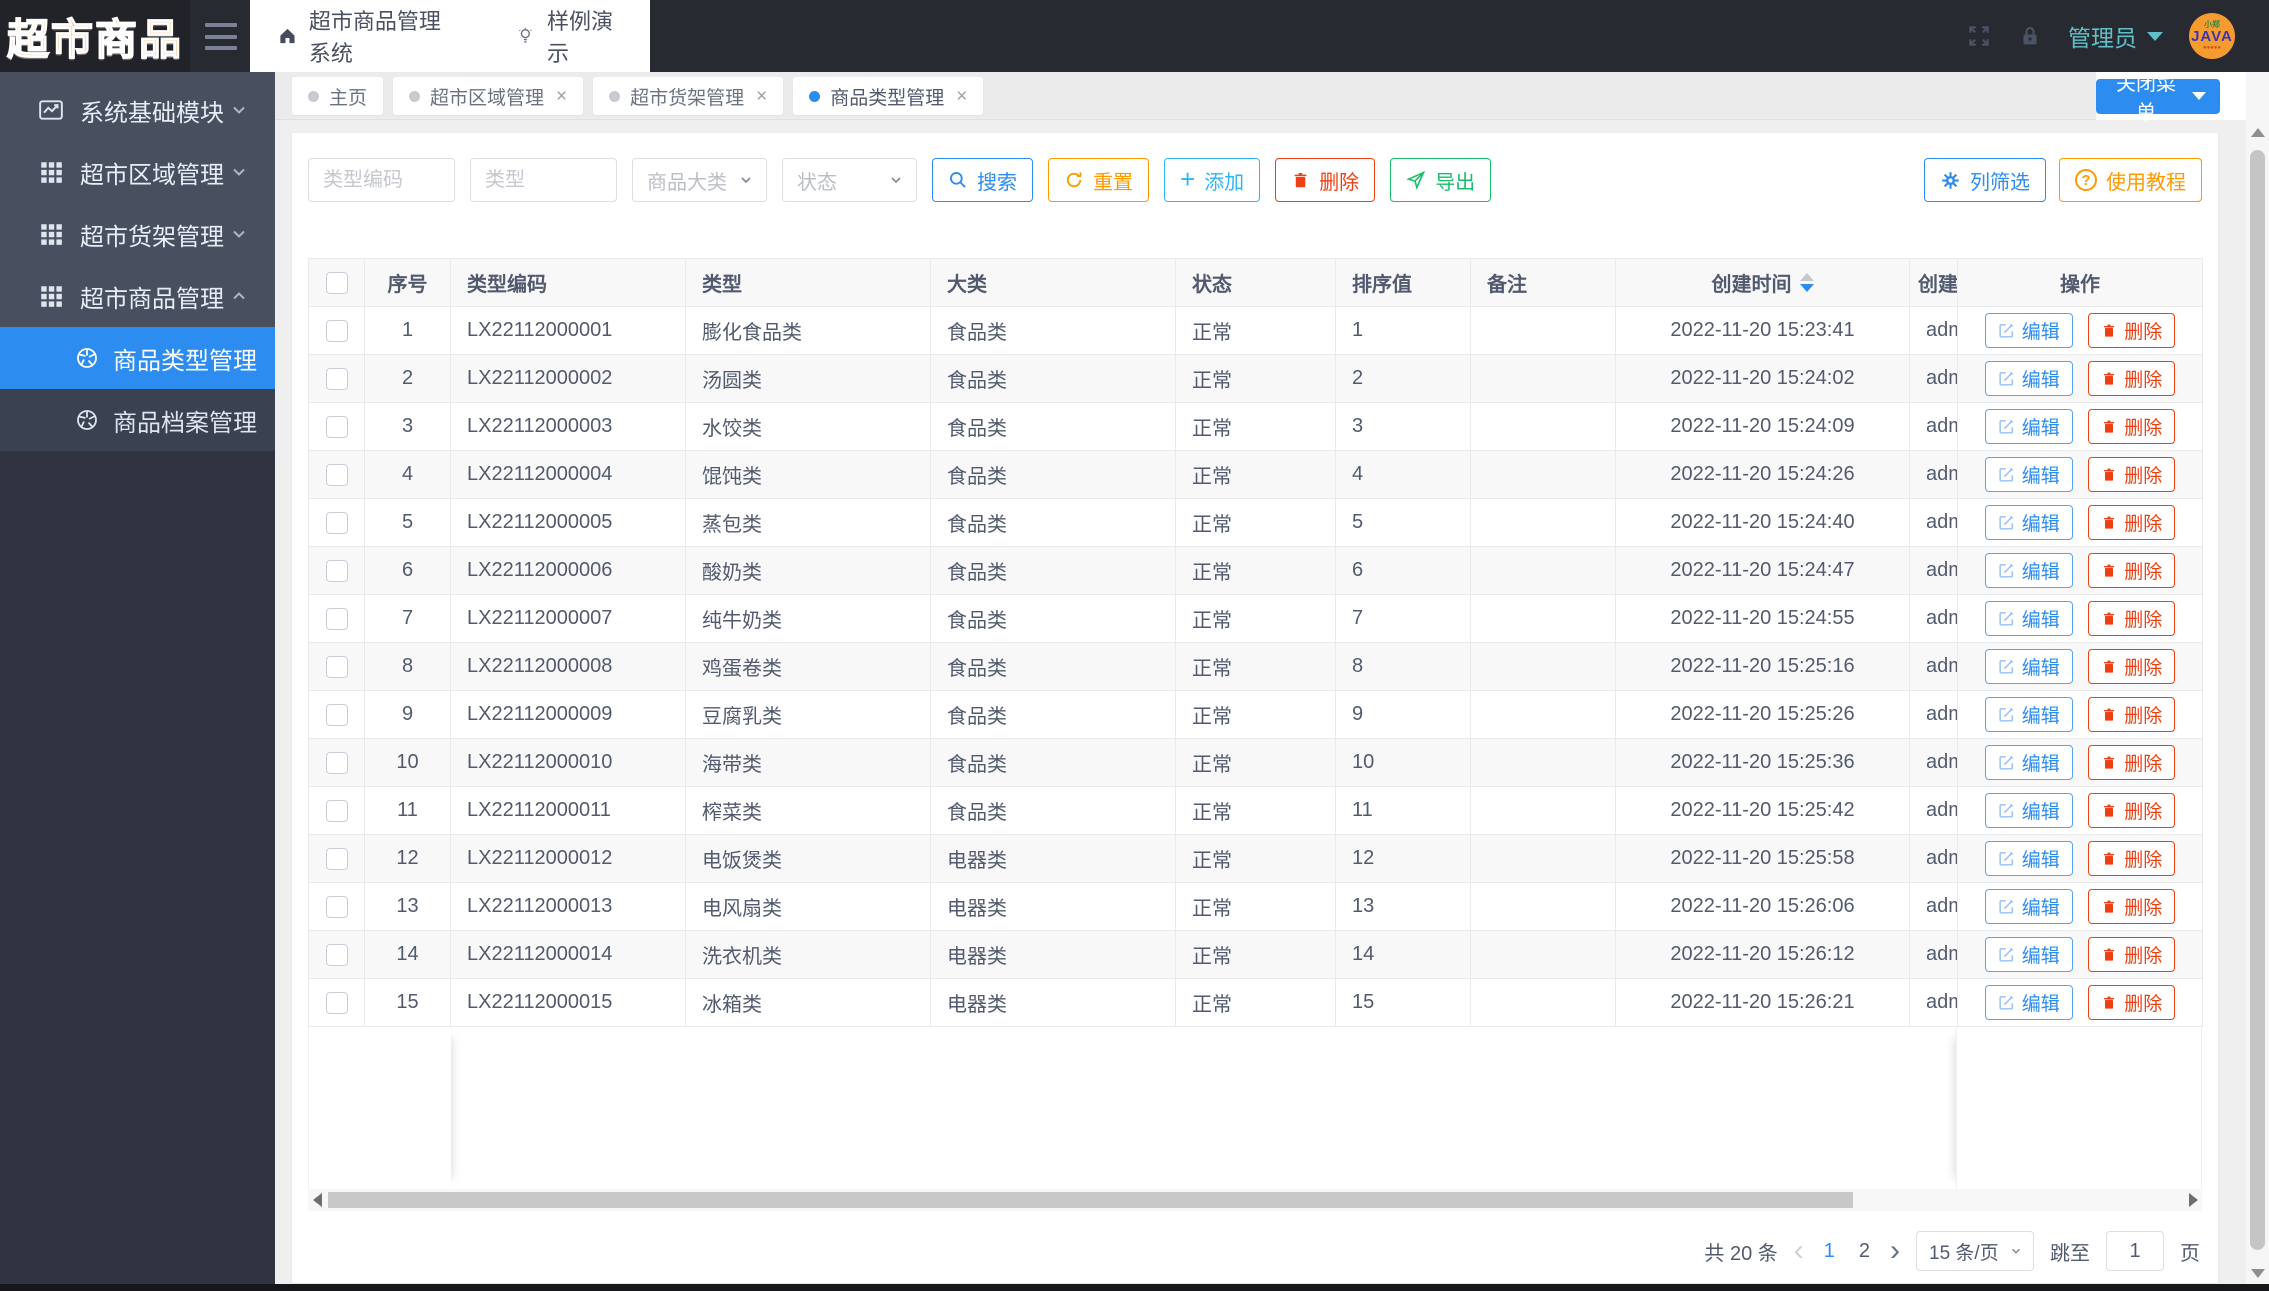 The width and height of the screenshot is (2269, 1291). Describe the element at coordinates (1895, 1250) in the screenshot. I see `next-page-button: ›` at that location.